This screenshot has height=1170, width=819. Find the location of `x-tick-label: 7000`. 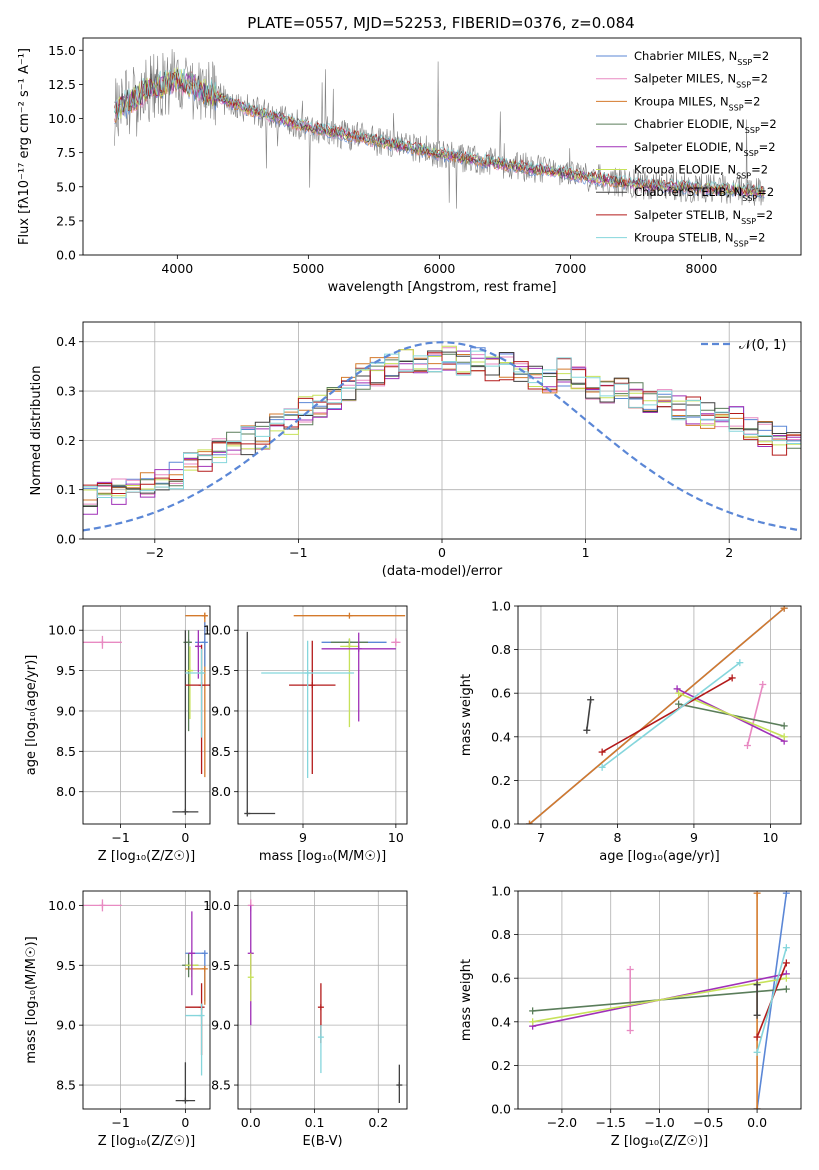

x-tick-label: 7000 is located at coordinates (570, 268).